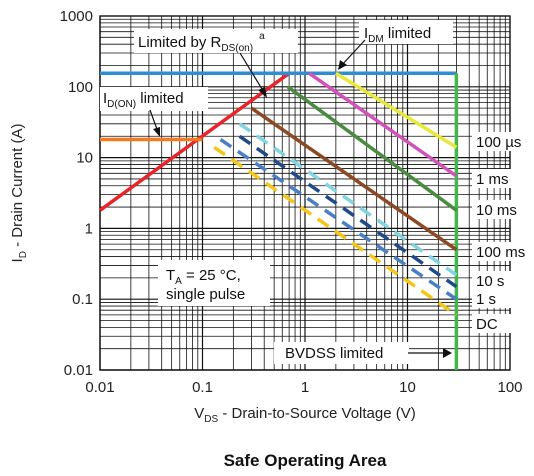  What do you see at coordinates (498, 232) in the screenshot?
I see `duration-labels: 100 µs 1 ms 10 ms 100 ms 10 s1 s DC` at bounding box center [498, 232].